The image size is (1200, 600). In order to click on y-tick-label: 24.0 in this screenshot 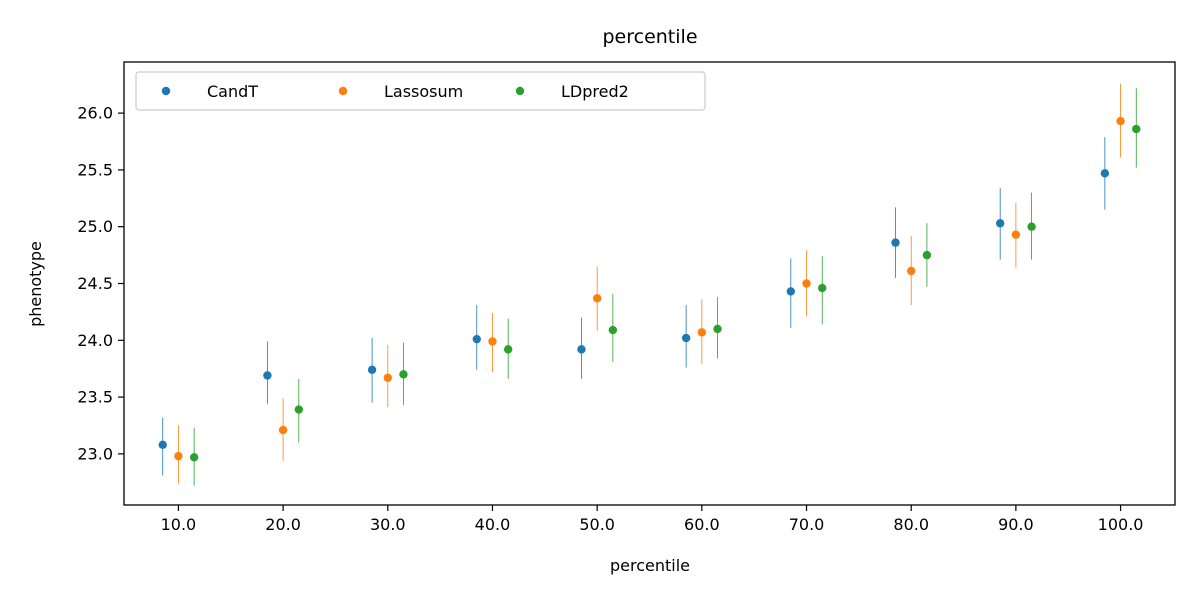, I will do `click(95, 340)`.